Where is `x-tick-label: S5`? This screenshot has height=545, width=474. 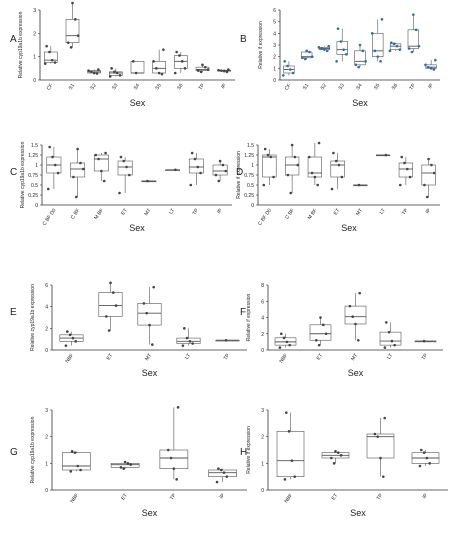 x-tick-label: S5 is located at coordinates (377, 87).